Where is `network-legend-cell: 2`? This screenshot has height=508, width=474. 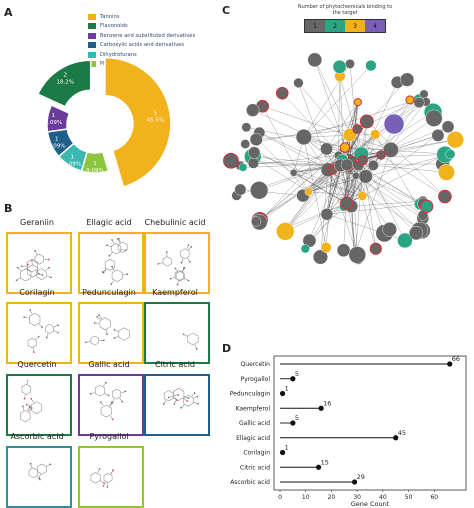 network-legend-cell: 2 is located at coordinates (335, 26).